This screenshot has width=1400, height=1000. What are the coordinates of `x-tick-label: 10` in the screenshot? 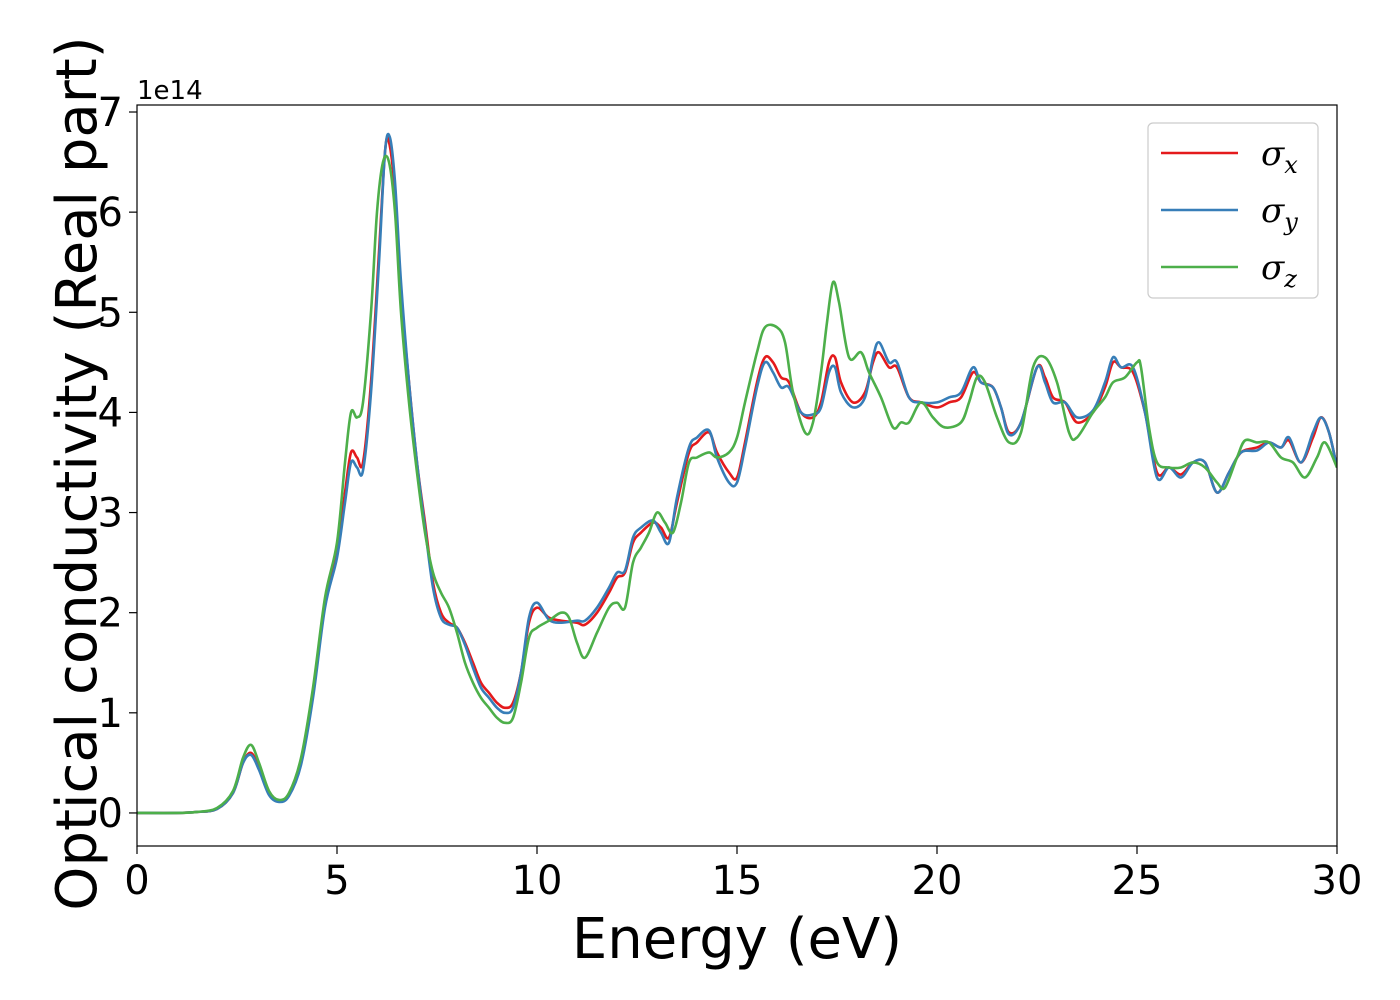 It's located at (537, 881).